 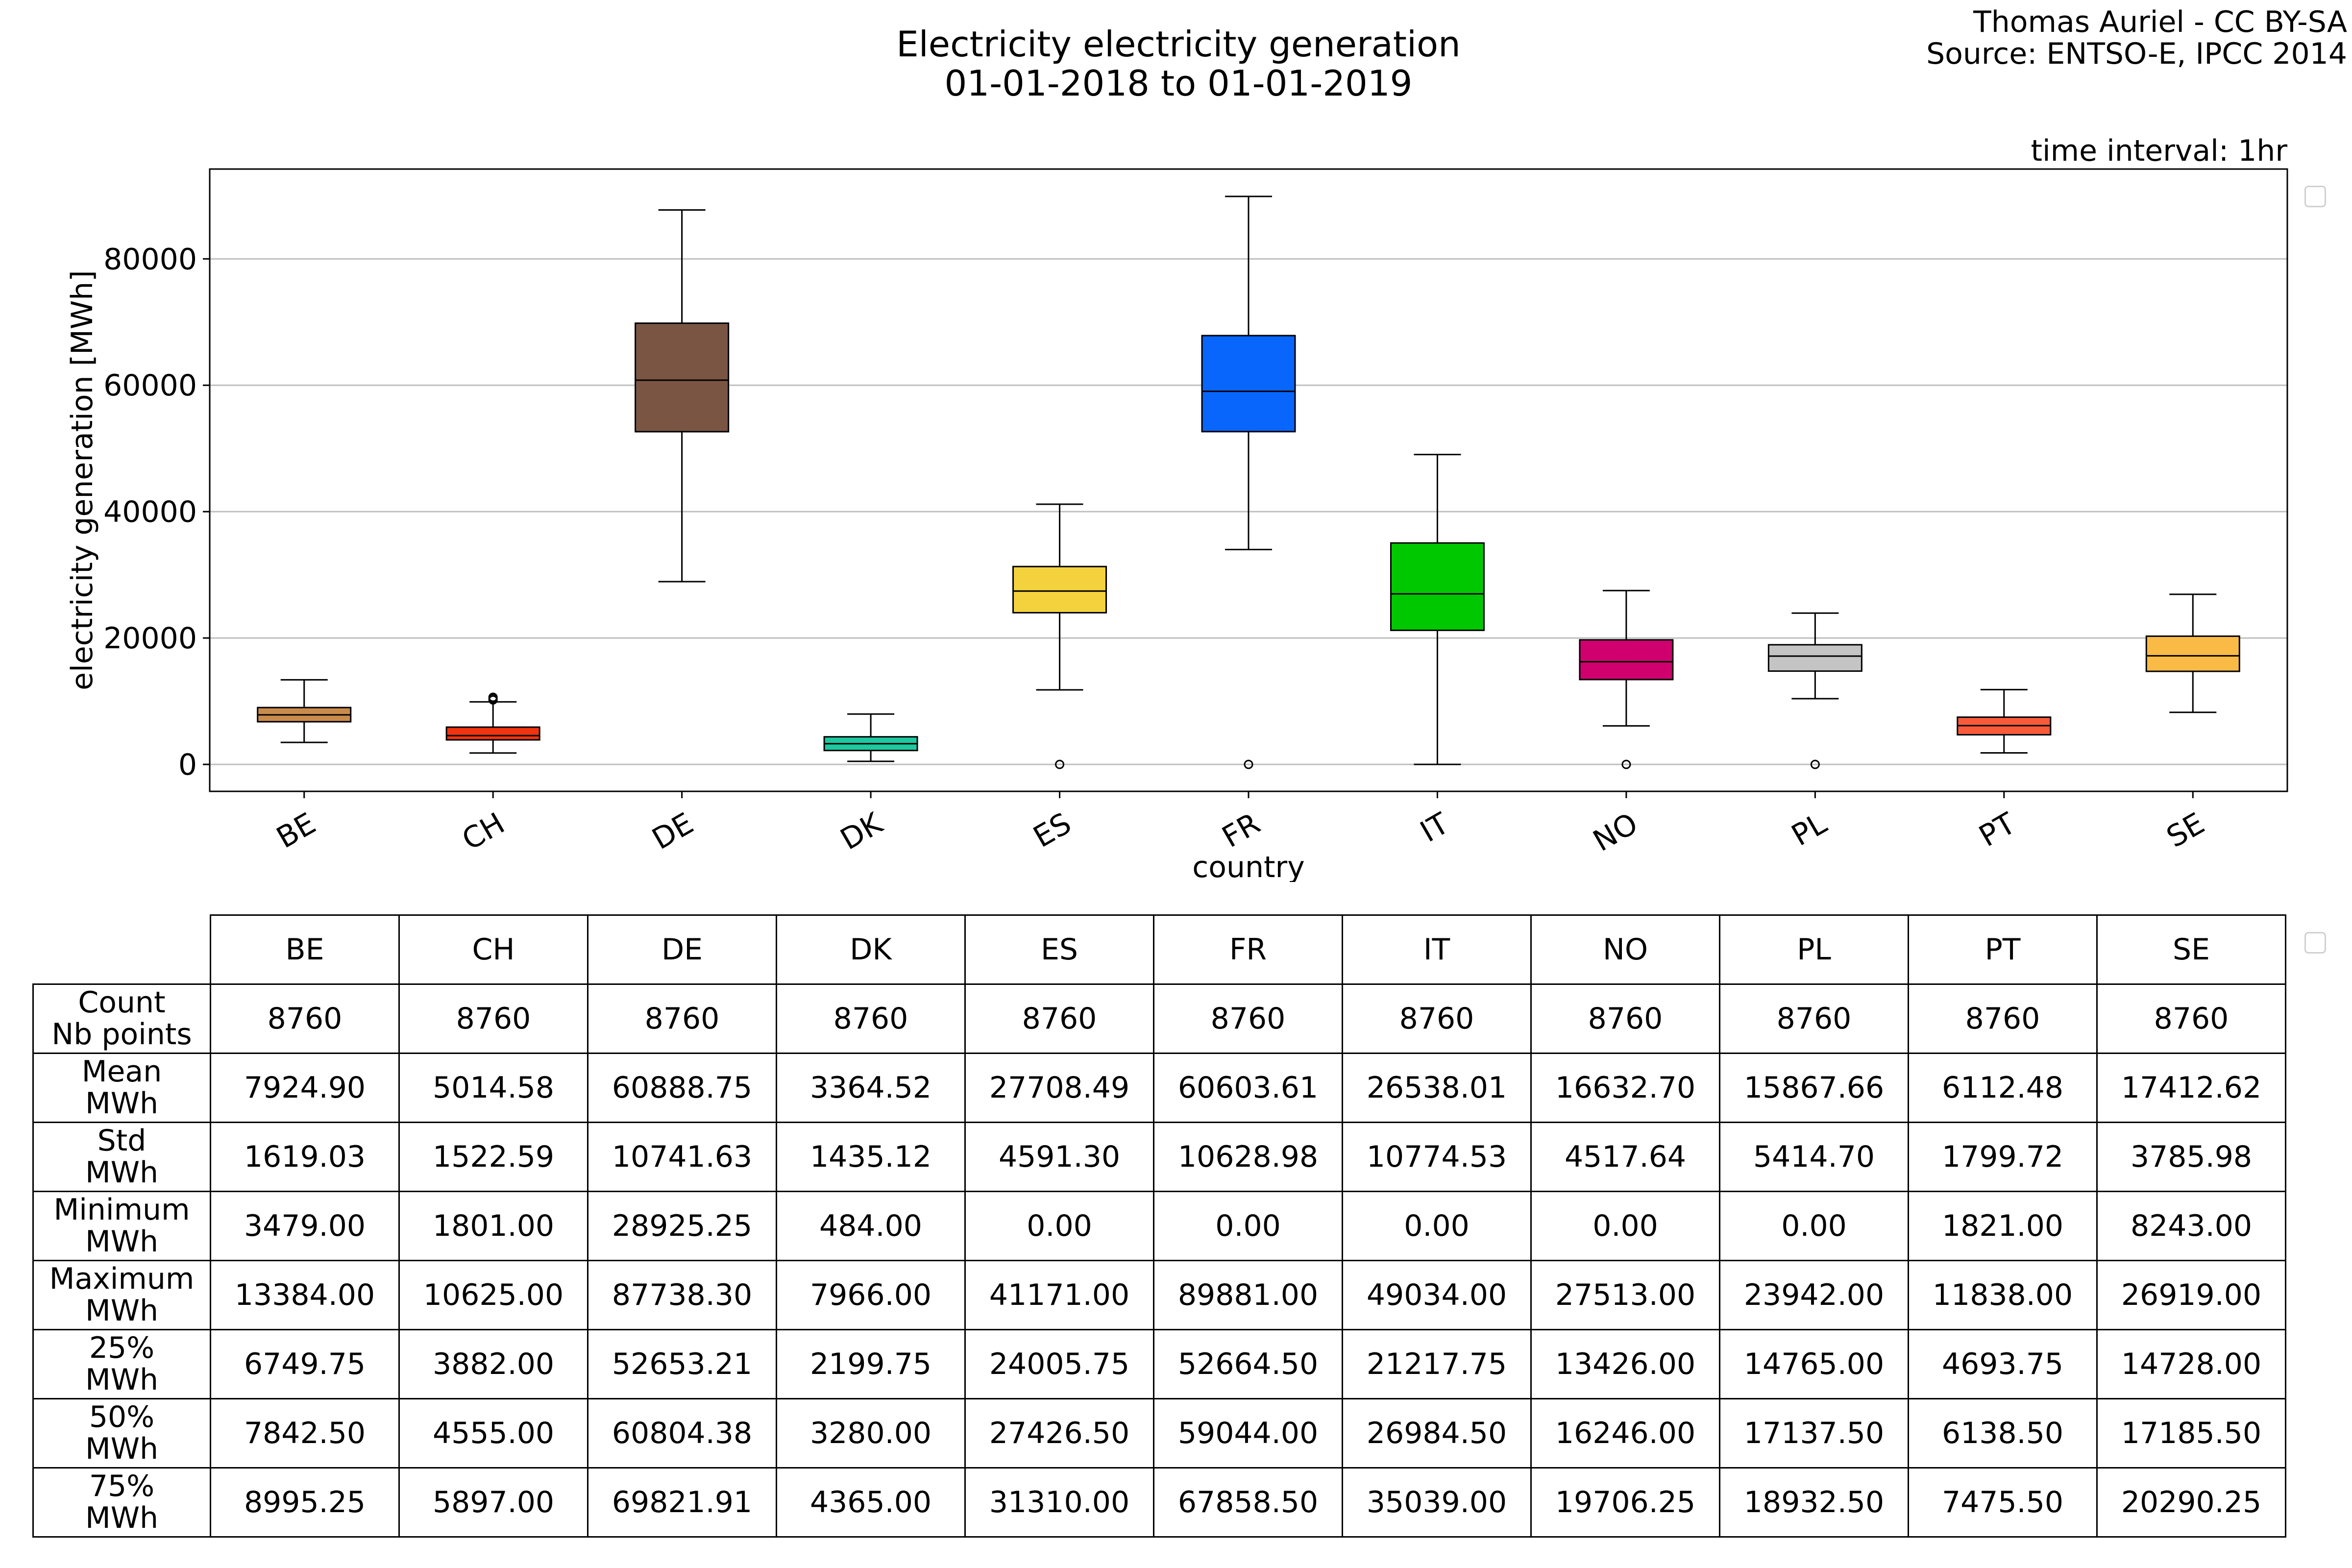 I want to click on table-cell: 49034.00, so click(x=1437, y=1295).